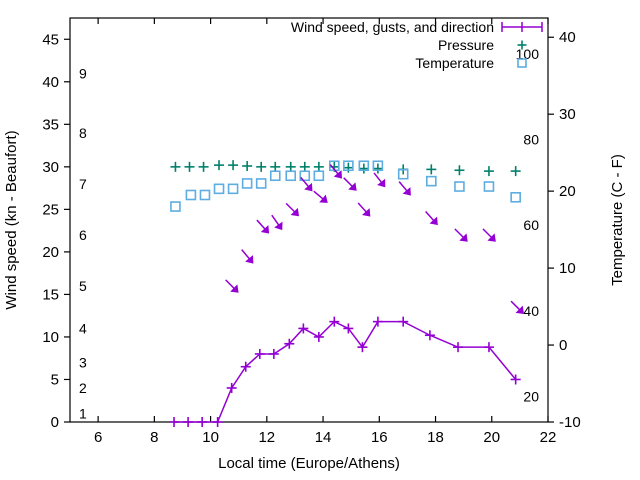  What do you see at coordinates (522, 27) in the screenshot?
I see `legend-marker-wind` at bounding box center [522, 27].